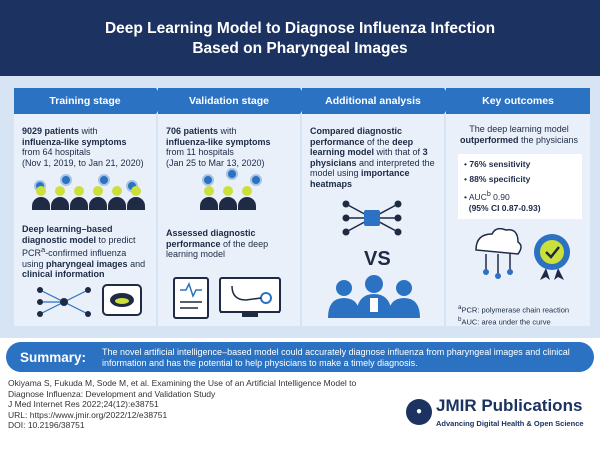 The image size is (600, 450). What do you see at coordinates (549, 139) in the screenshot?
I see `text: the physicians` at bounding box center [549, 139].